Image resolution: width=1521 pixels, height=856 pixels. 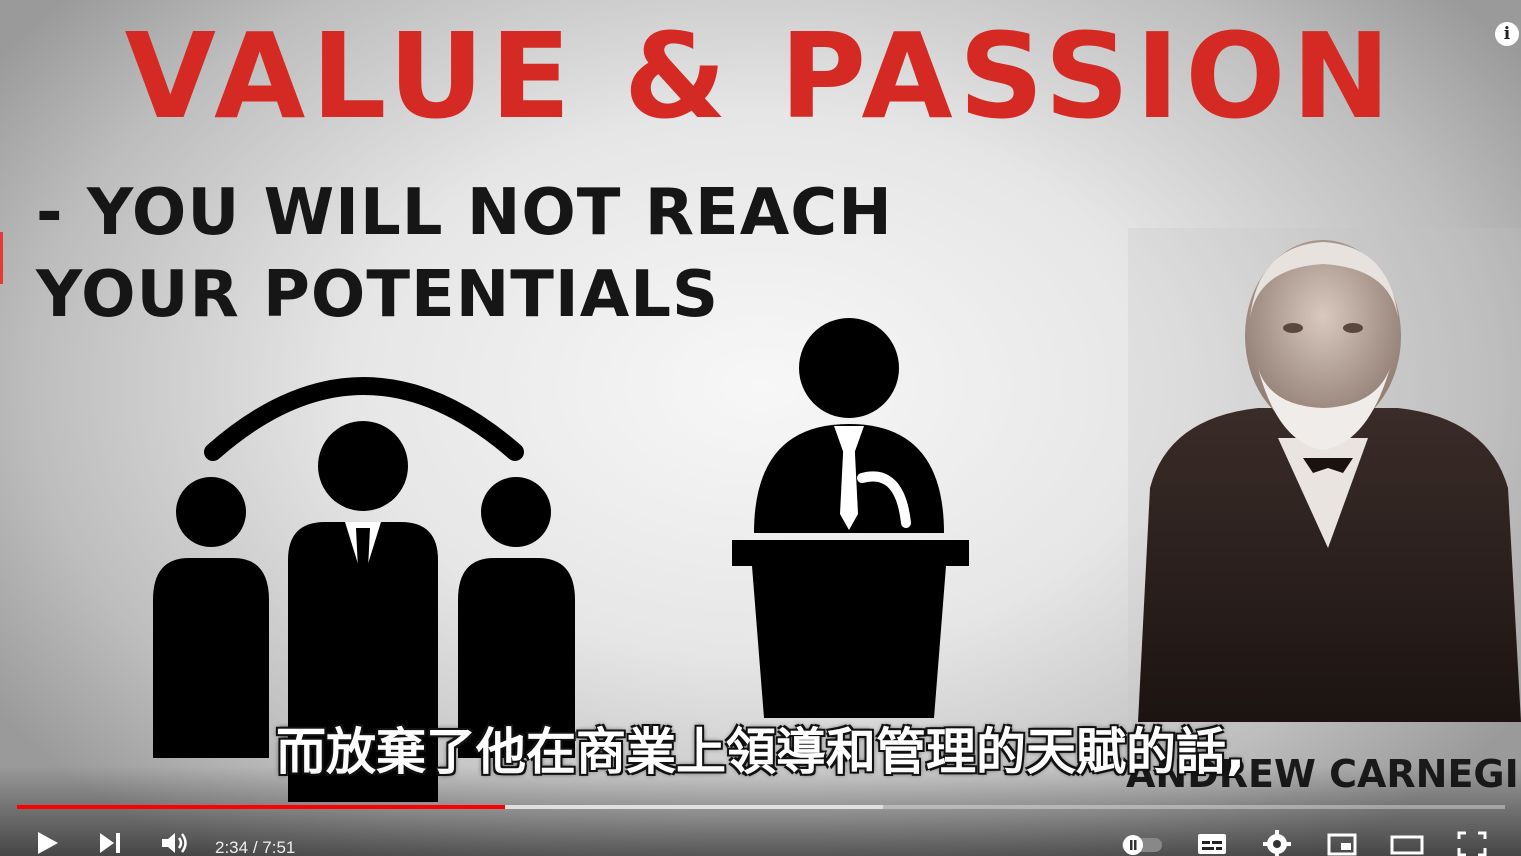 What do you see at coordinates (760, 839) in the screenshot?
I see `player-controls: 2:34 / 7:51` at bounding box center [760, 839].